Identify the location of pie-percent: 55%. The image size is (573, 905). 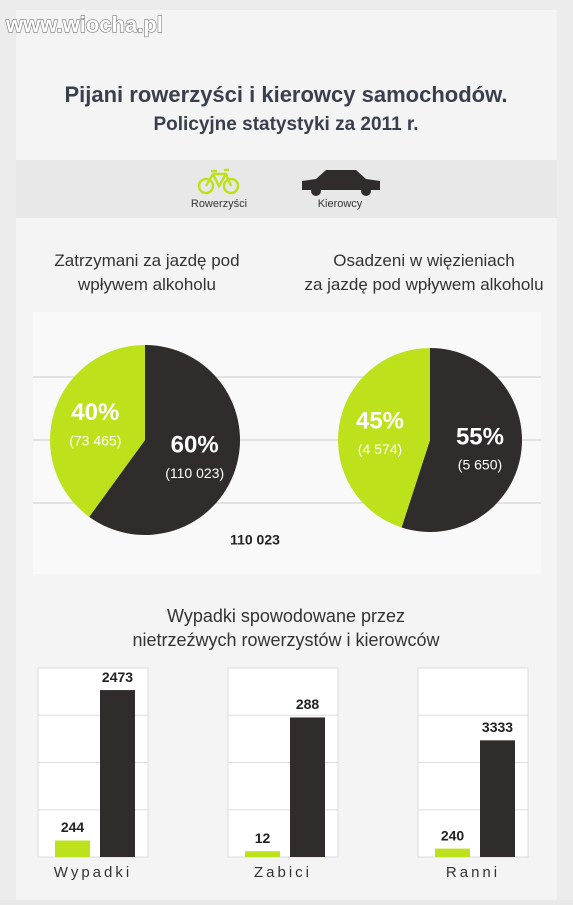
(480, 436).